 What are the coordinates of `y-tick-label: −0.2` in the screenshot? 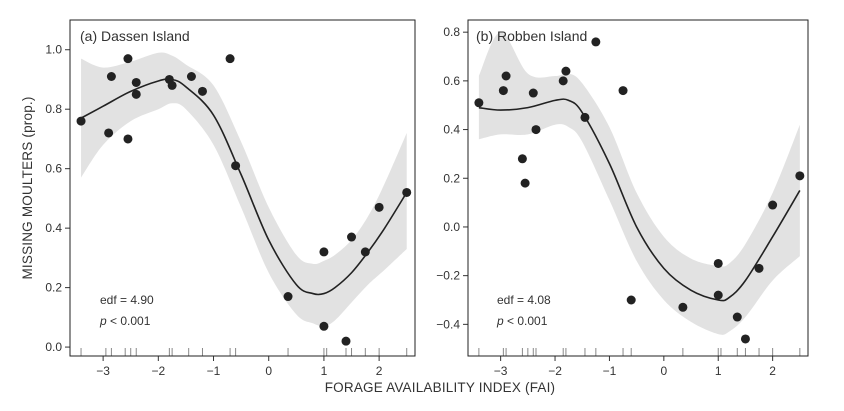 It's located at (448, 276).